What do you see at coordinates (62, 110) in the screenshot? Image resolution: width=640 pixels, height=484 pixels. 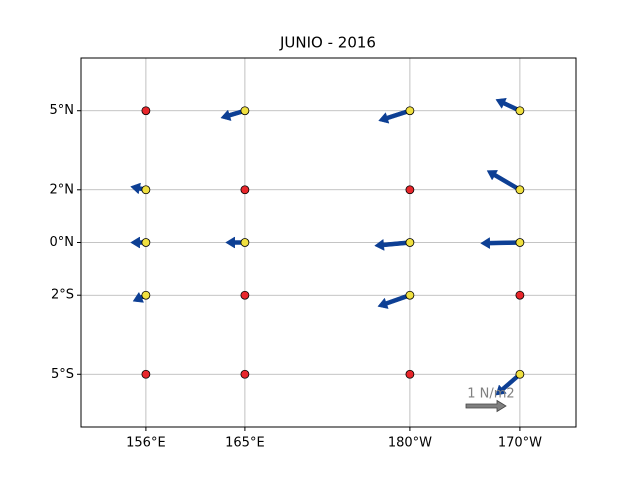 I see `y-tick-label: 5°N` at bounding box center [62, 110].